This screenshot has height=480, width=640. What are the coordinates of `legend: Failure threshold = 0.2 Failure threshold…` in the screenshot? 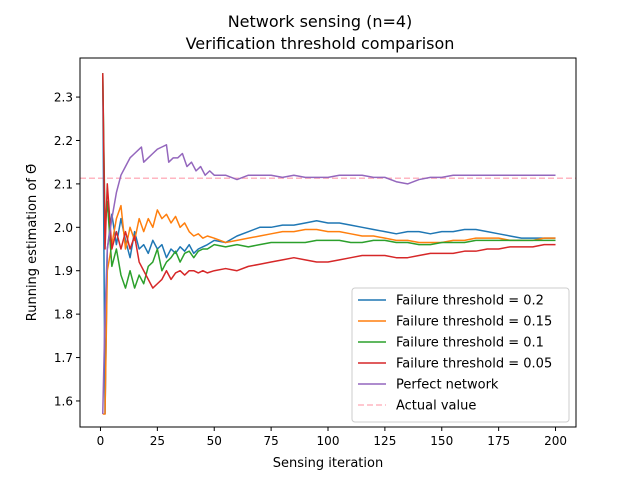 It's located at (460, 355).